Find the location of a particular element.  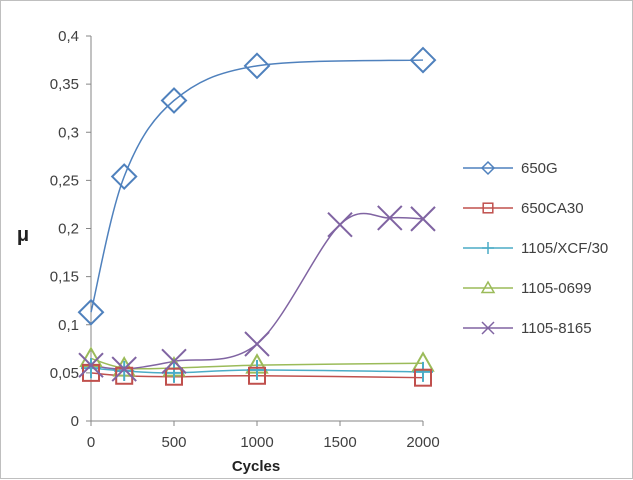

x-tick-label: 1000 is located at coordinates (256, 442).